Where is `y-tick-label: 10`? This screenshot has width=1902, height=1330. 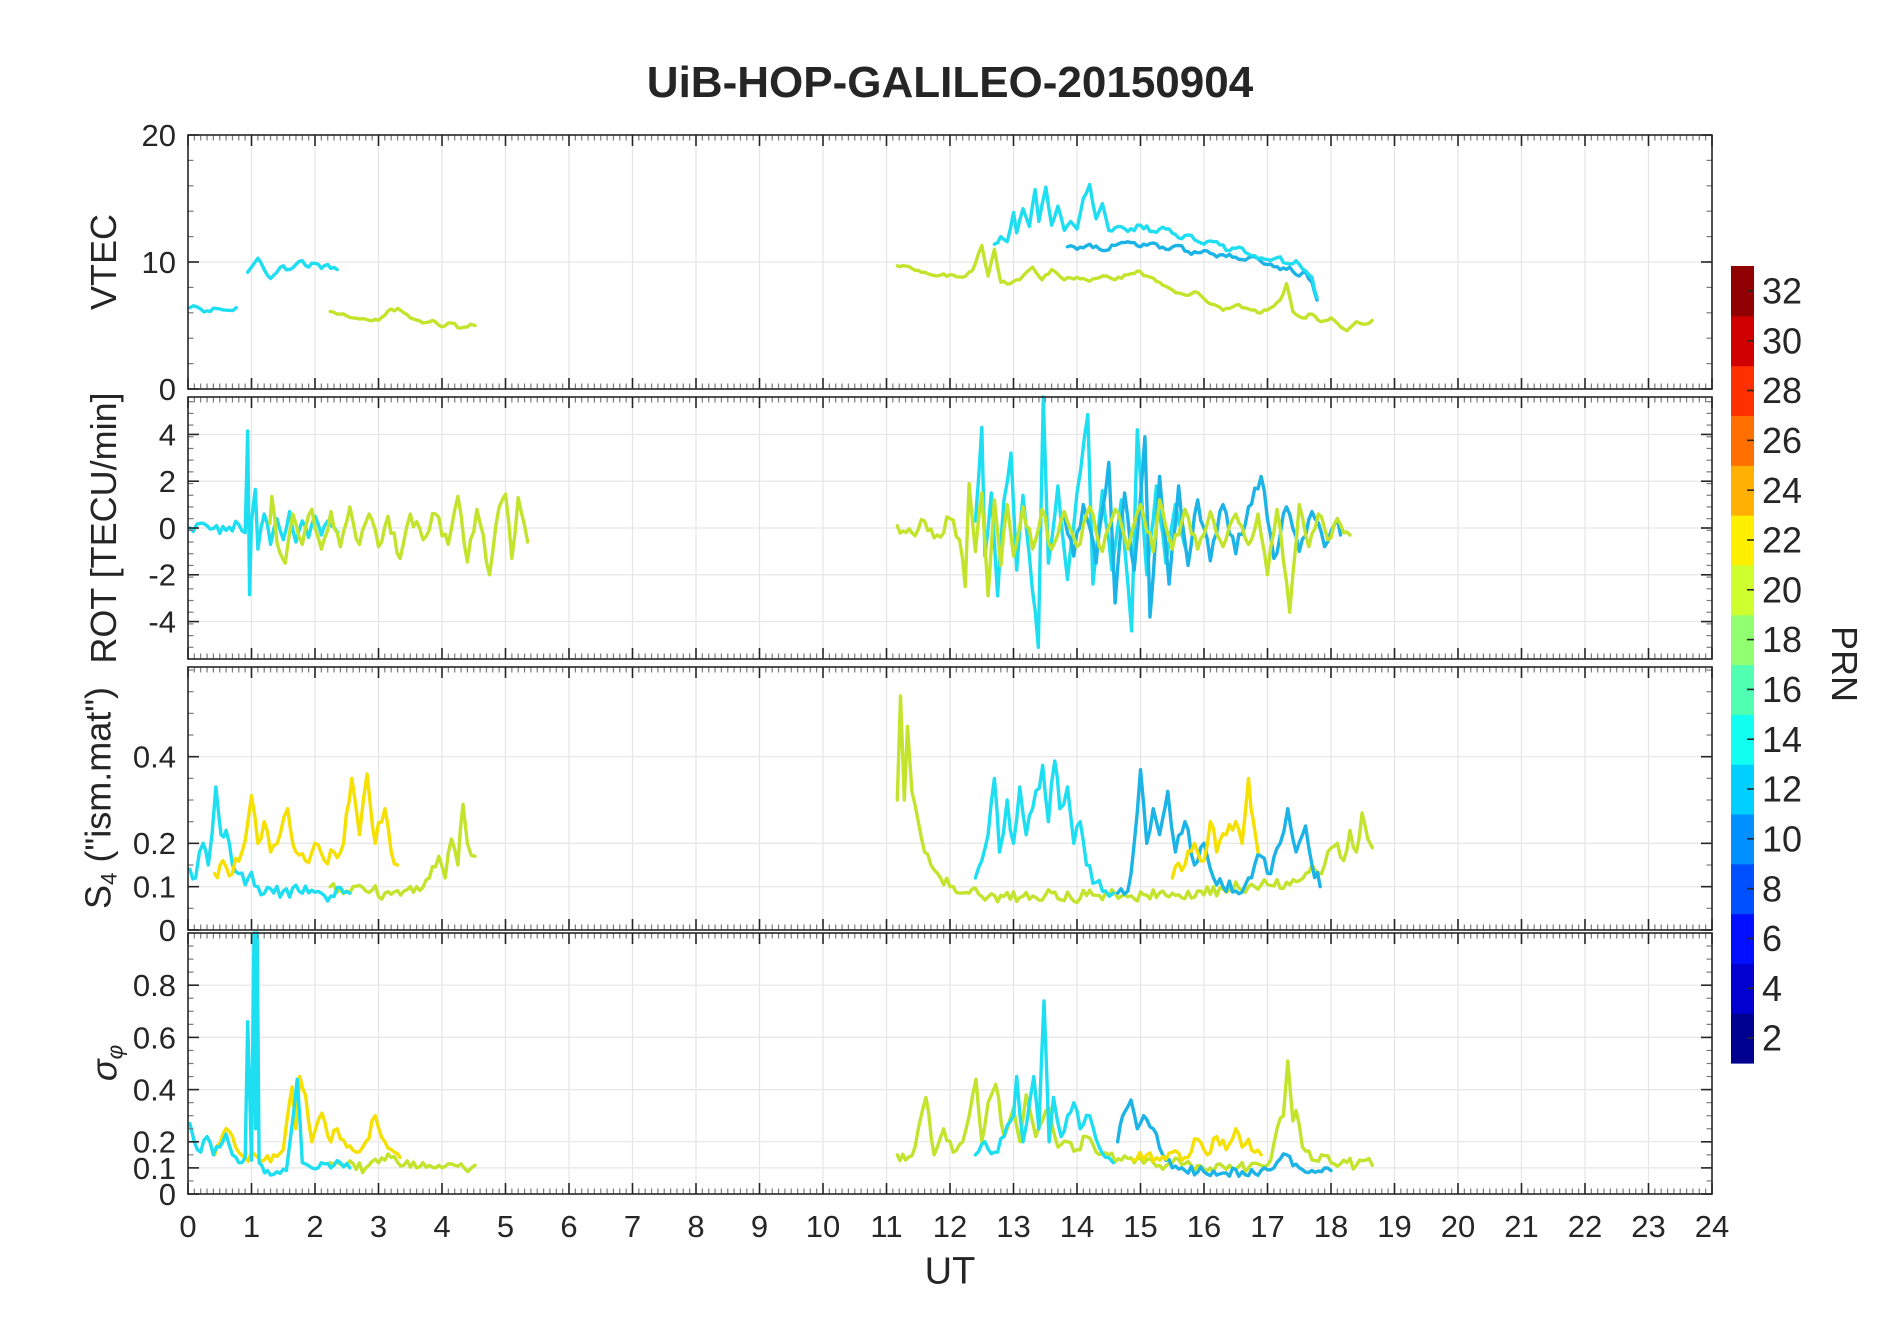 y-tick-label: 10 is located at coordinates (159, 262).